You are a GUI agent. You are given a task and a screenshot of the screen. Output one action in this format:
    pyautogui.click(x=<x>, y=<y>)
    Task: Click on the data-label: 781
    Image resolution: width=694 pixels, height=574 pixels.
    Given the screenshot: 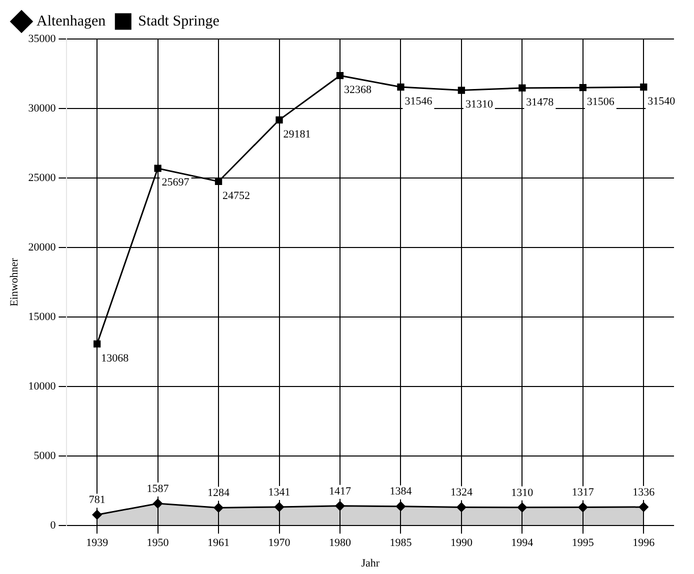 What is the action you would take?
    pyautogui.click(x=97, y=500)
    